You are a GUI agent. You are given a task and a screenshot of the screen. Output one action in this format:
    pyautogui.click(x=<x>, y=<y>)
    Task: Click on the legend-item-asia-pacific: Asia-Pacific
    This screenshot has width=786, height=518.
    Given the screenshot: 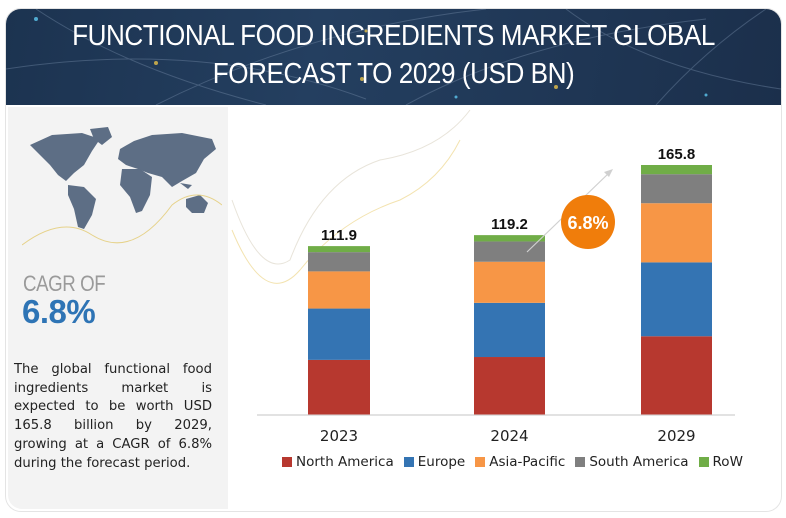 What is the action you would take?
    pyautogui.click(x=520, y=462)
    